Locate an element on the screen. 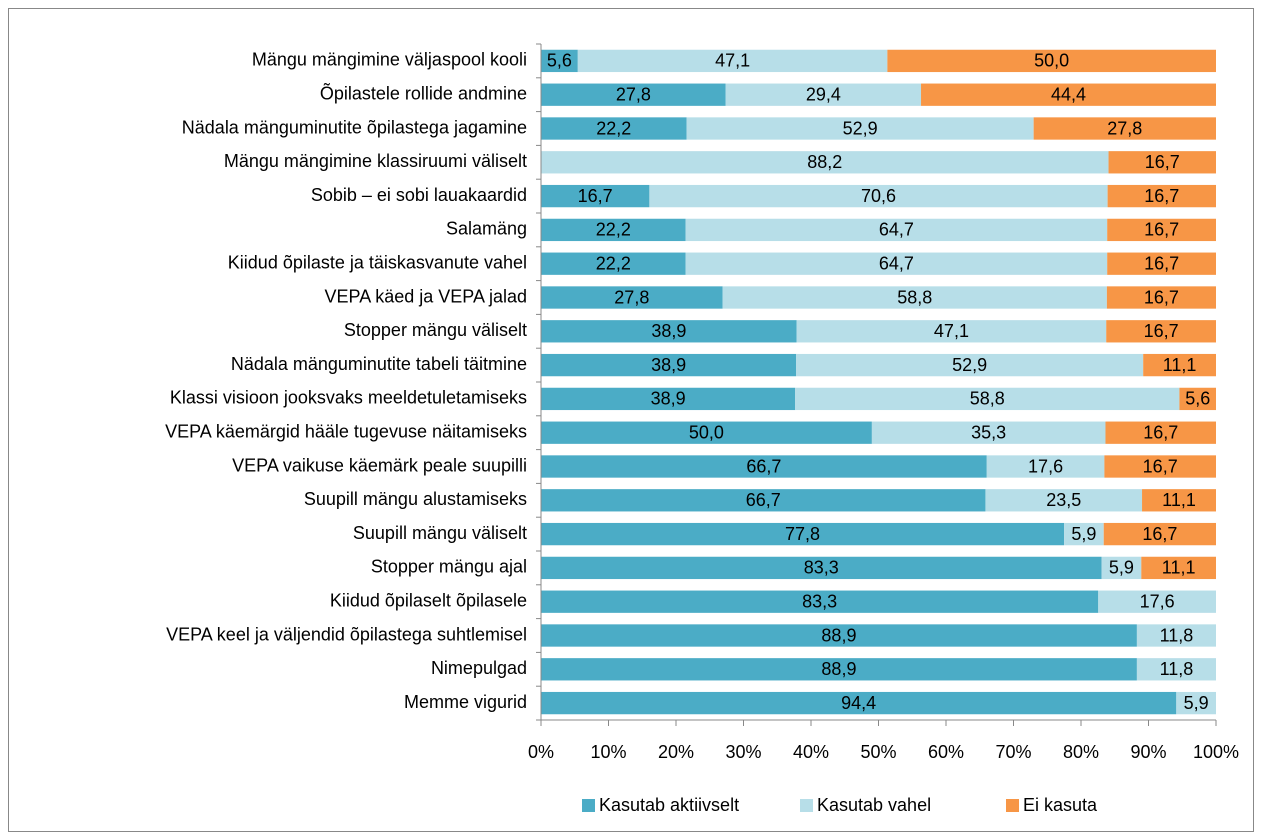  data-label: 44,4 is located at coordinates (1068, 94).